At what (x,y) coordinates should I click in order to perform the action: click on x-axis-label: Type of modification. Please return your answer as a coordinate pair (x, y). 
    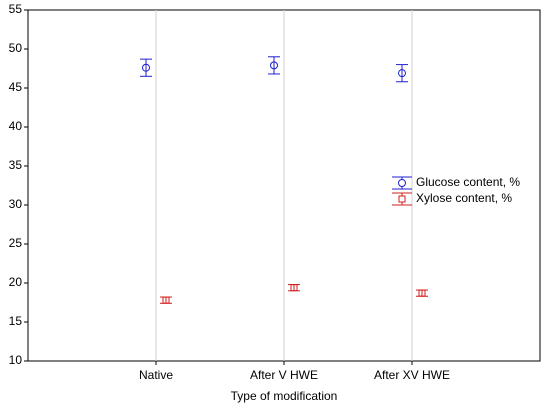
    Looking at the image, I should click on (284, 396).